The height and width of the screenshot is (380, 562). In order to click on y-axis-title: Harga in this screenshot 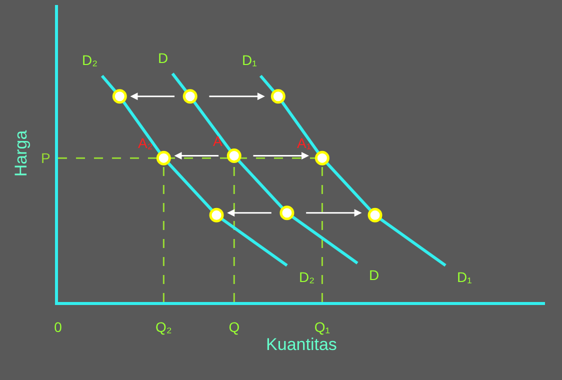, I will do `click(21, 153)`.